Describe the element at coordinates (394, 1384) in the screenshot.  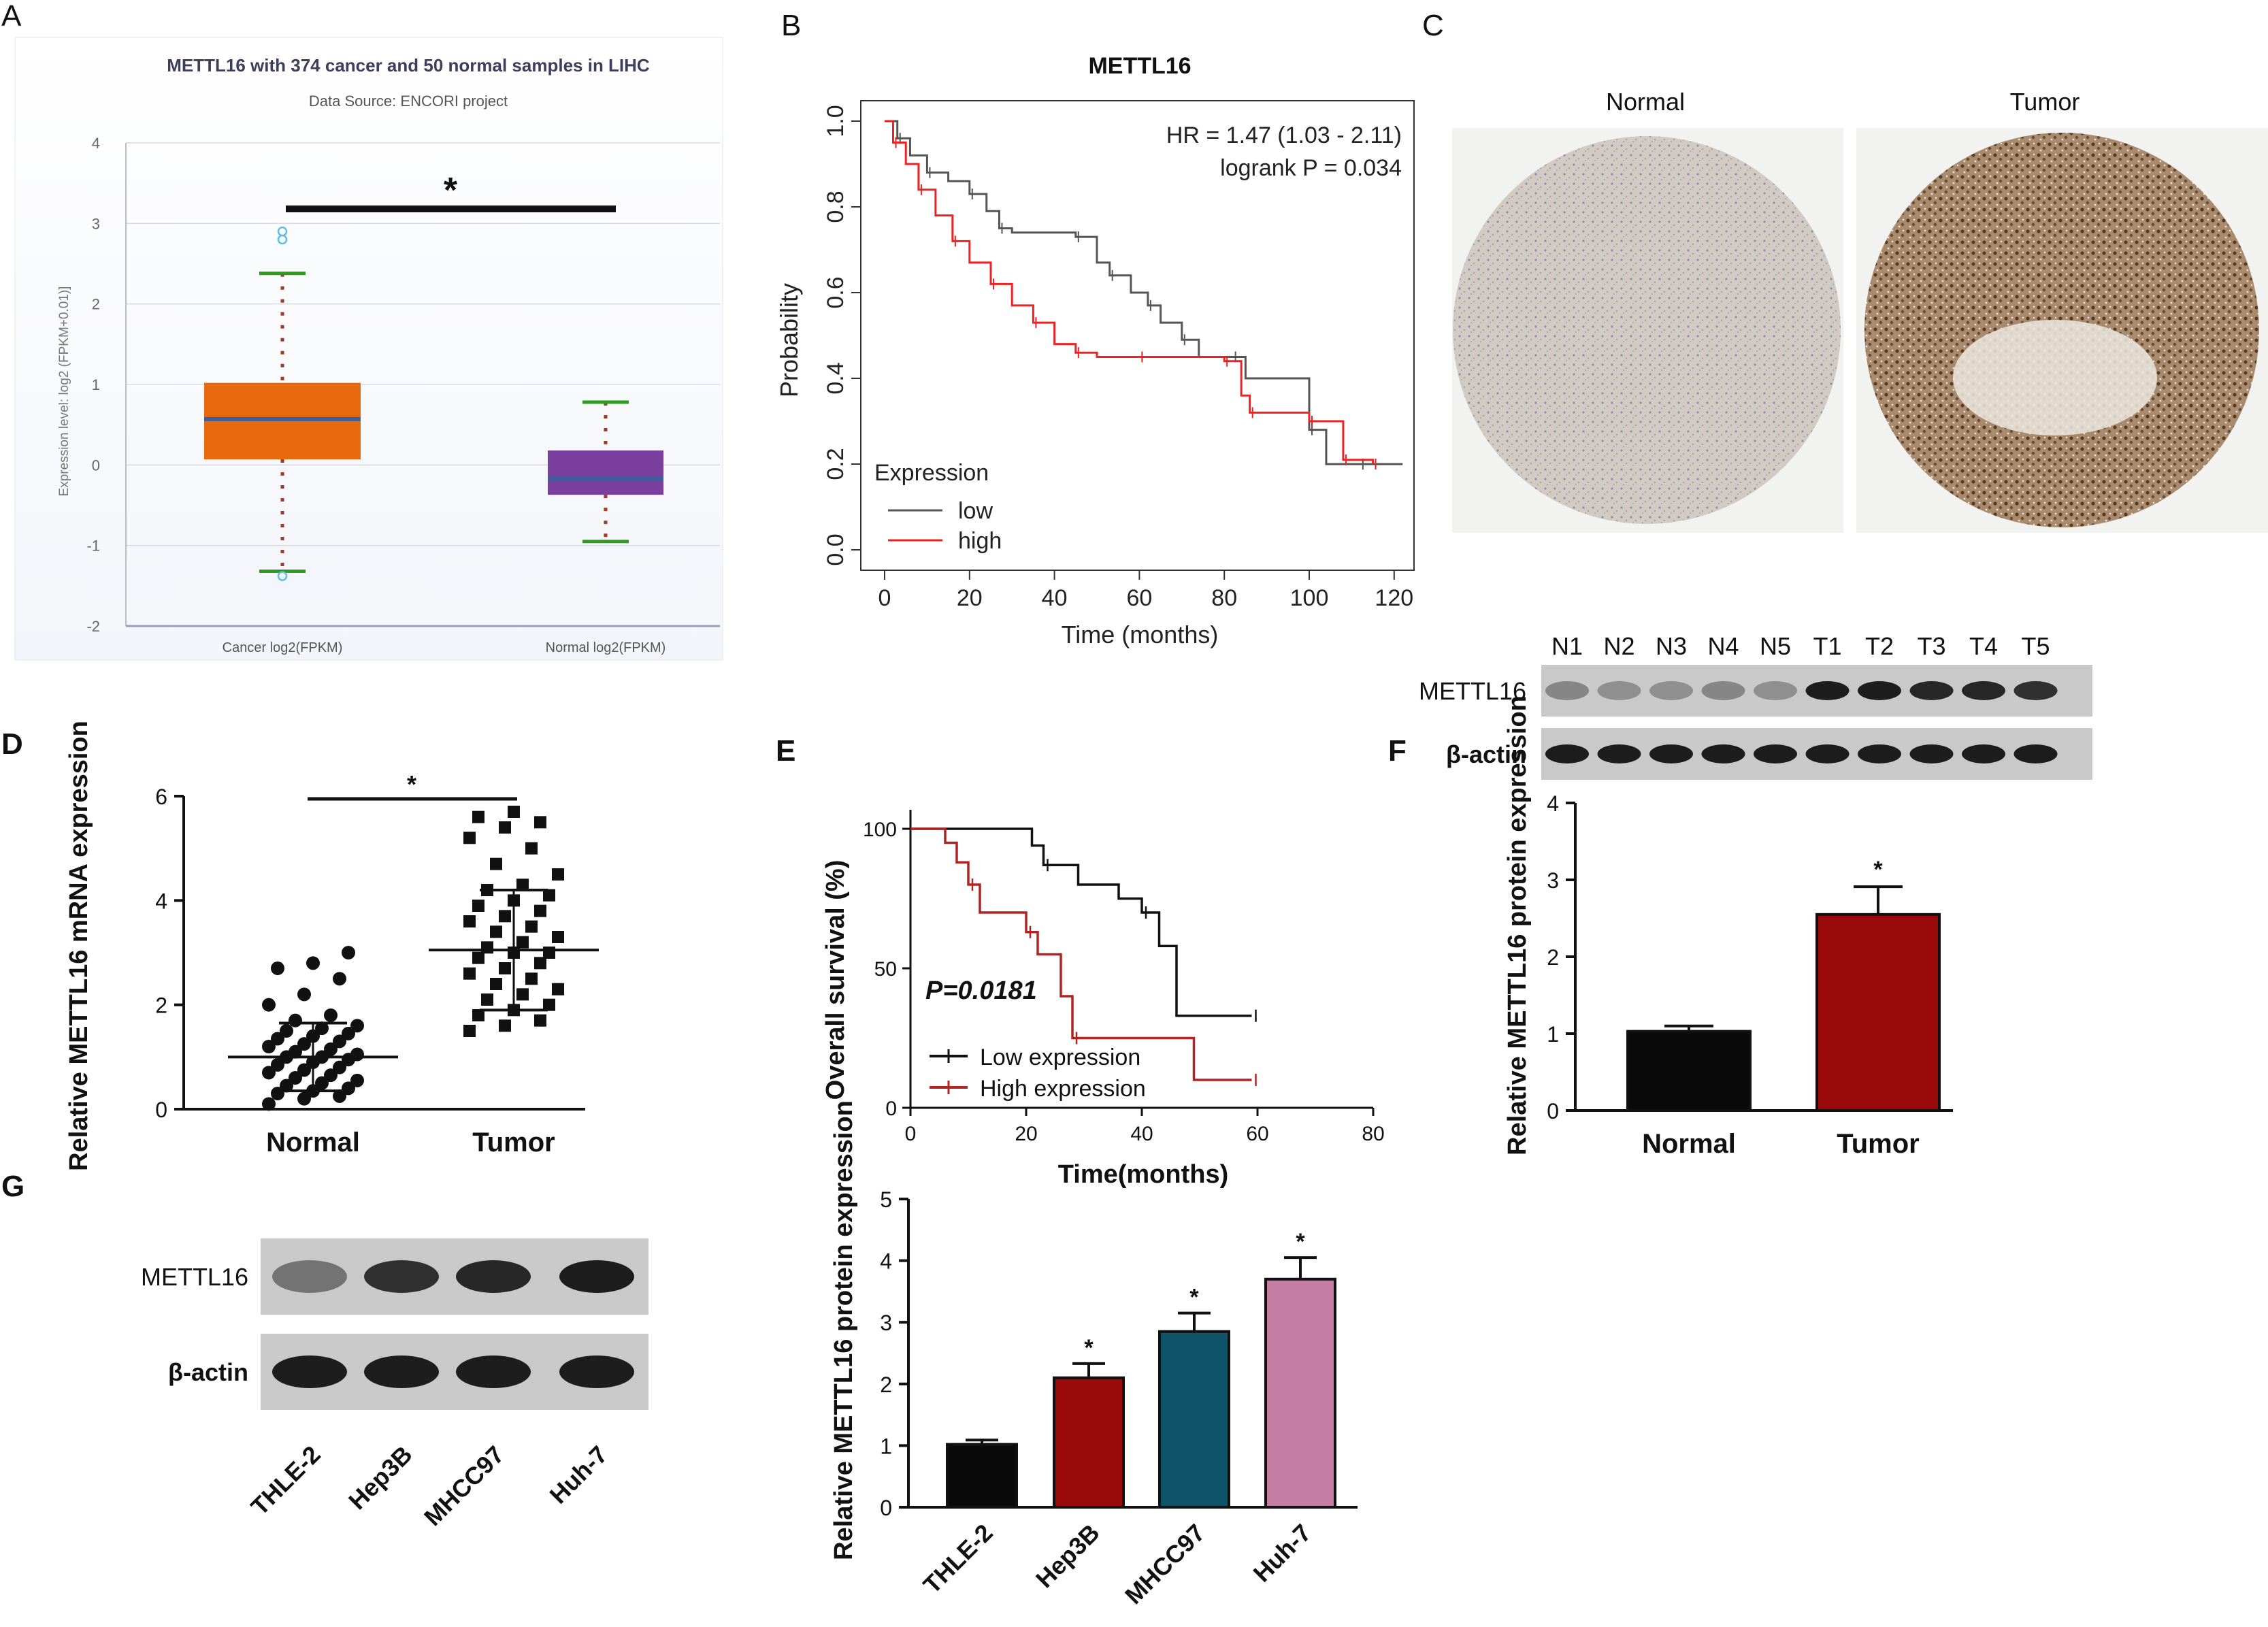
I see `panel-g-western-blot: METTL16 β-actin THLE-2 Hep3B MHCC97 Huh-7` at that location.